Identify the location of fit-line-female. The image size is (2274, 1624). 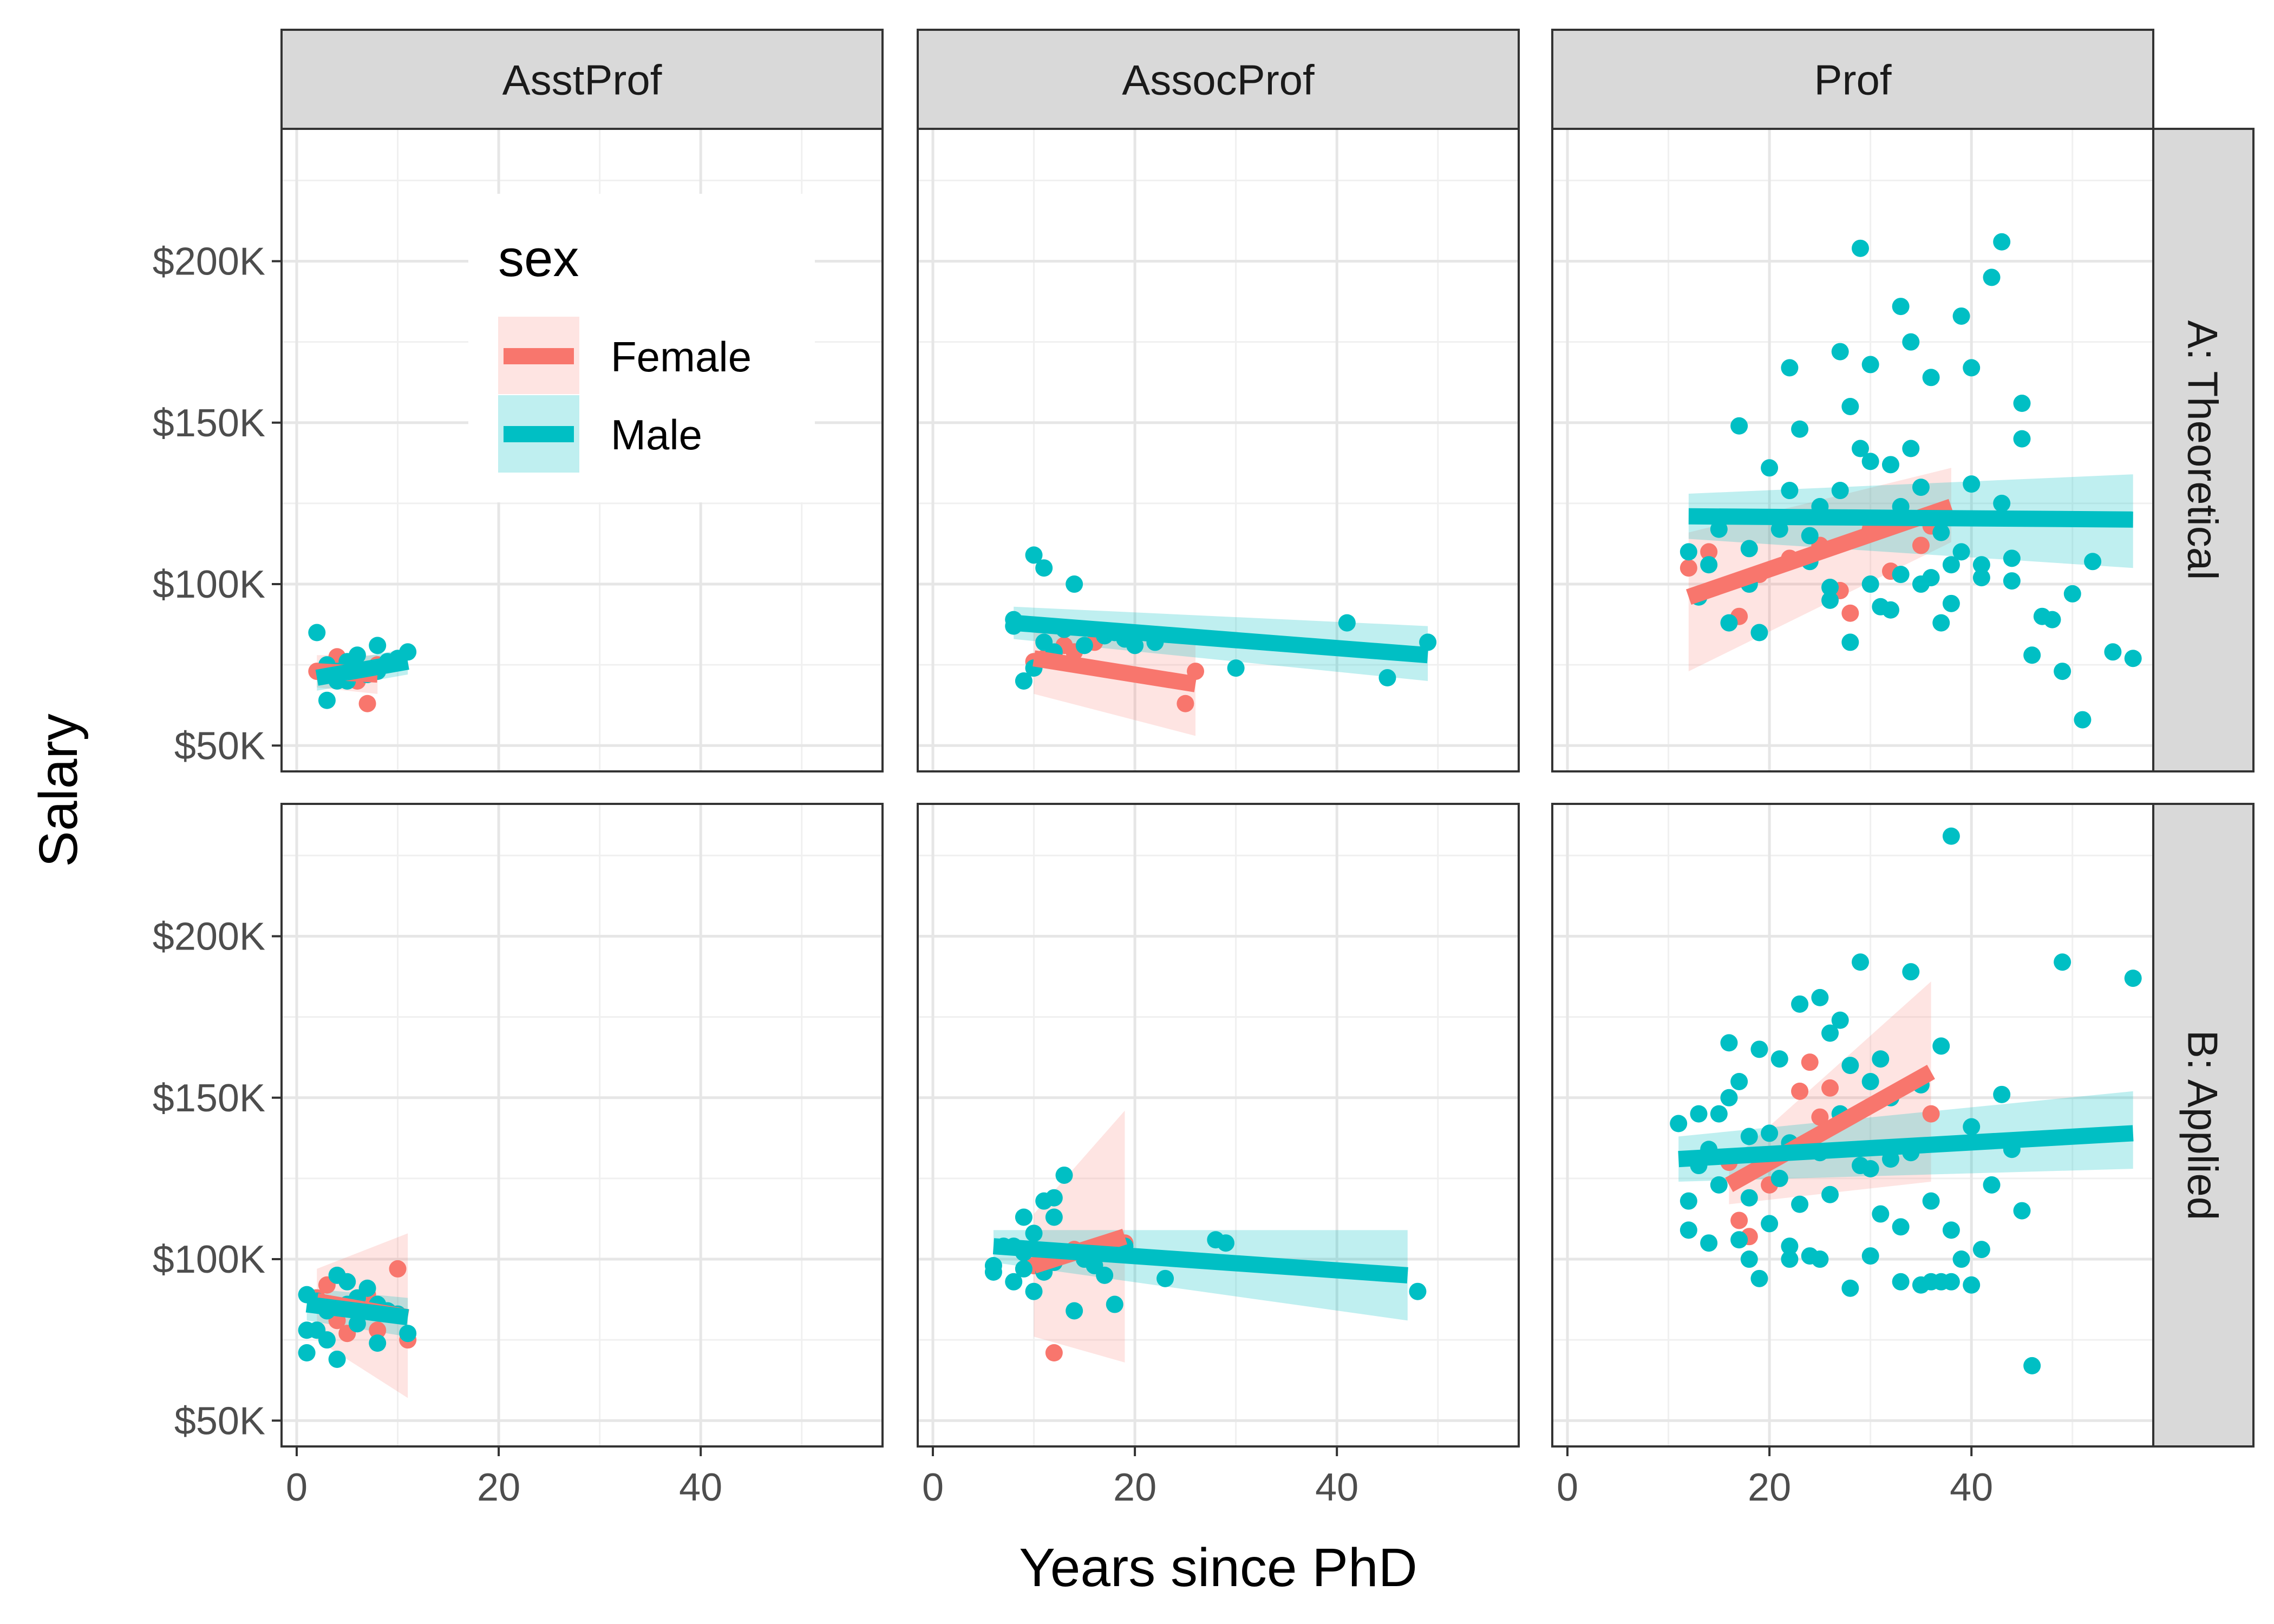
(1115, 671).